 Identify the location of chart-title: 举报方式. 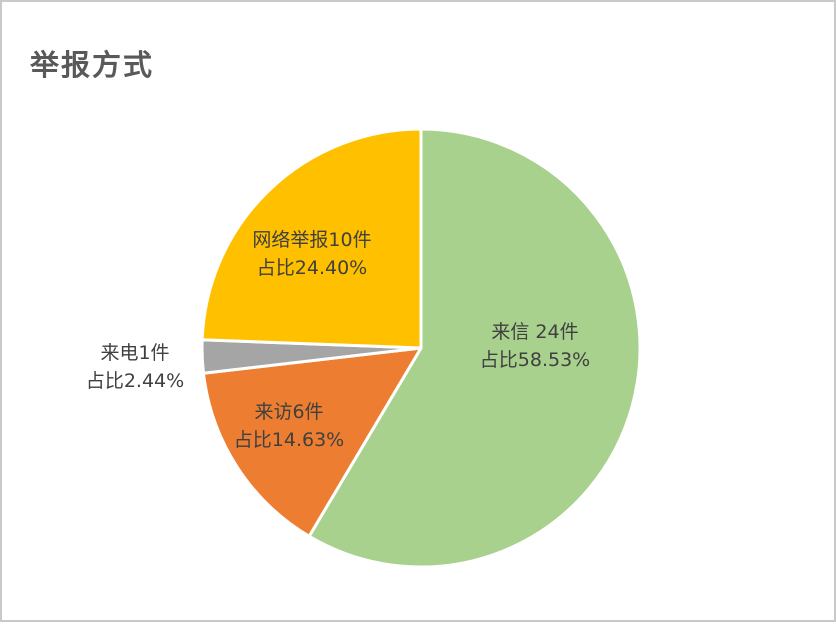
(92, 65).